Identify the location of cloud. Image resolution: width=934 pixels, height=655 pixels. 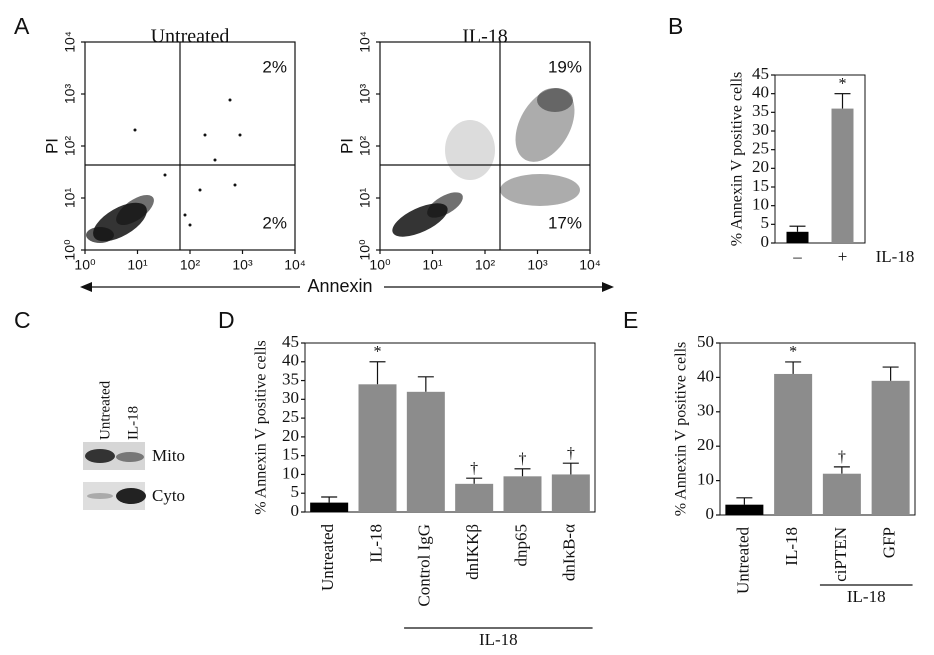
(333, 165).